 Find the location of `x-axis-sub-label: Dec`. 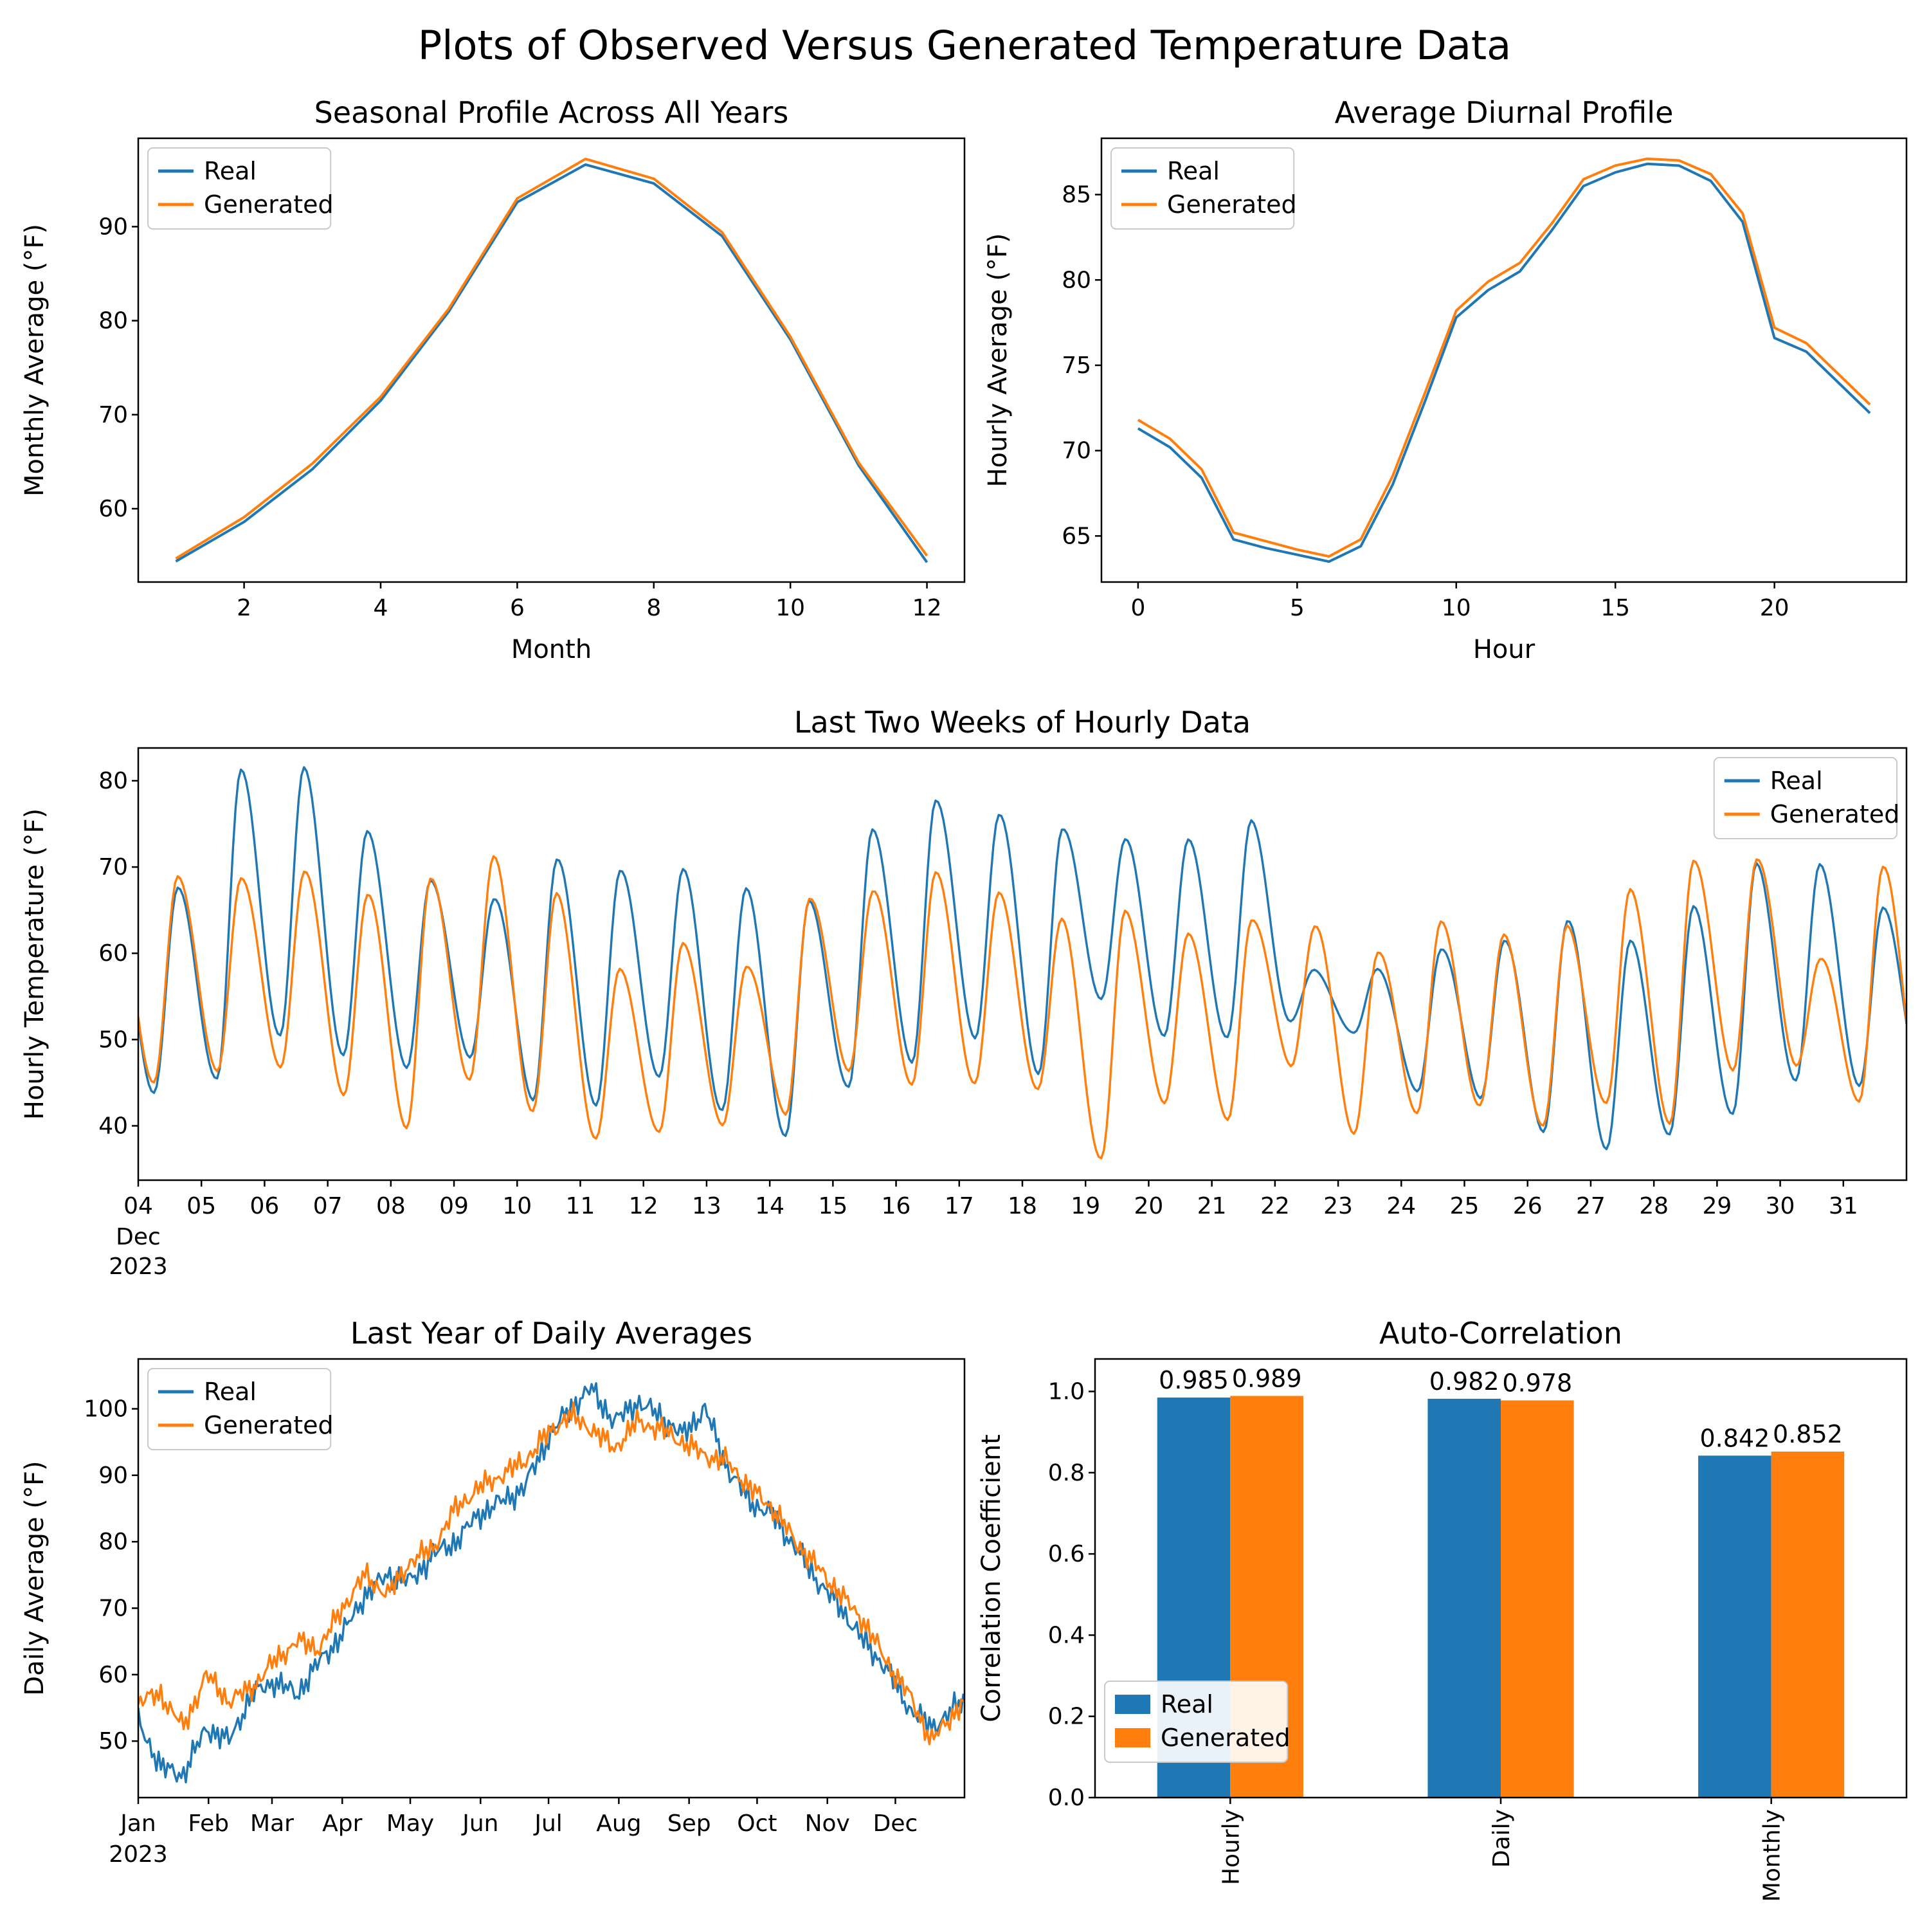

x-axis-sub-label: Dec is located at coordinates (138, 1237).